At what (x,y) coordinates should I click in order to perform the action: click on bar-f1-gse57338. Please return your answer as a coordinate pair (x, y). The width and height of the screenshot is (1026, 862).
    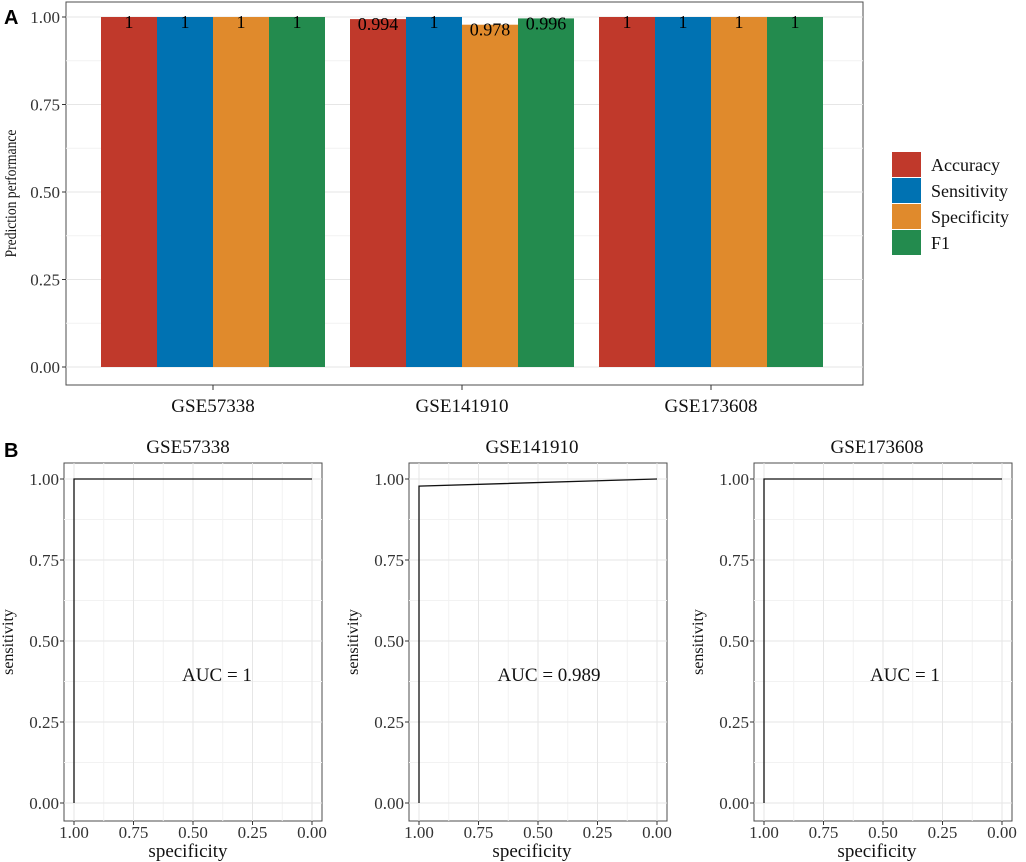
    Looking at the image, I should click on (297, 192).